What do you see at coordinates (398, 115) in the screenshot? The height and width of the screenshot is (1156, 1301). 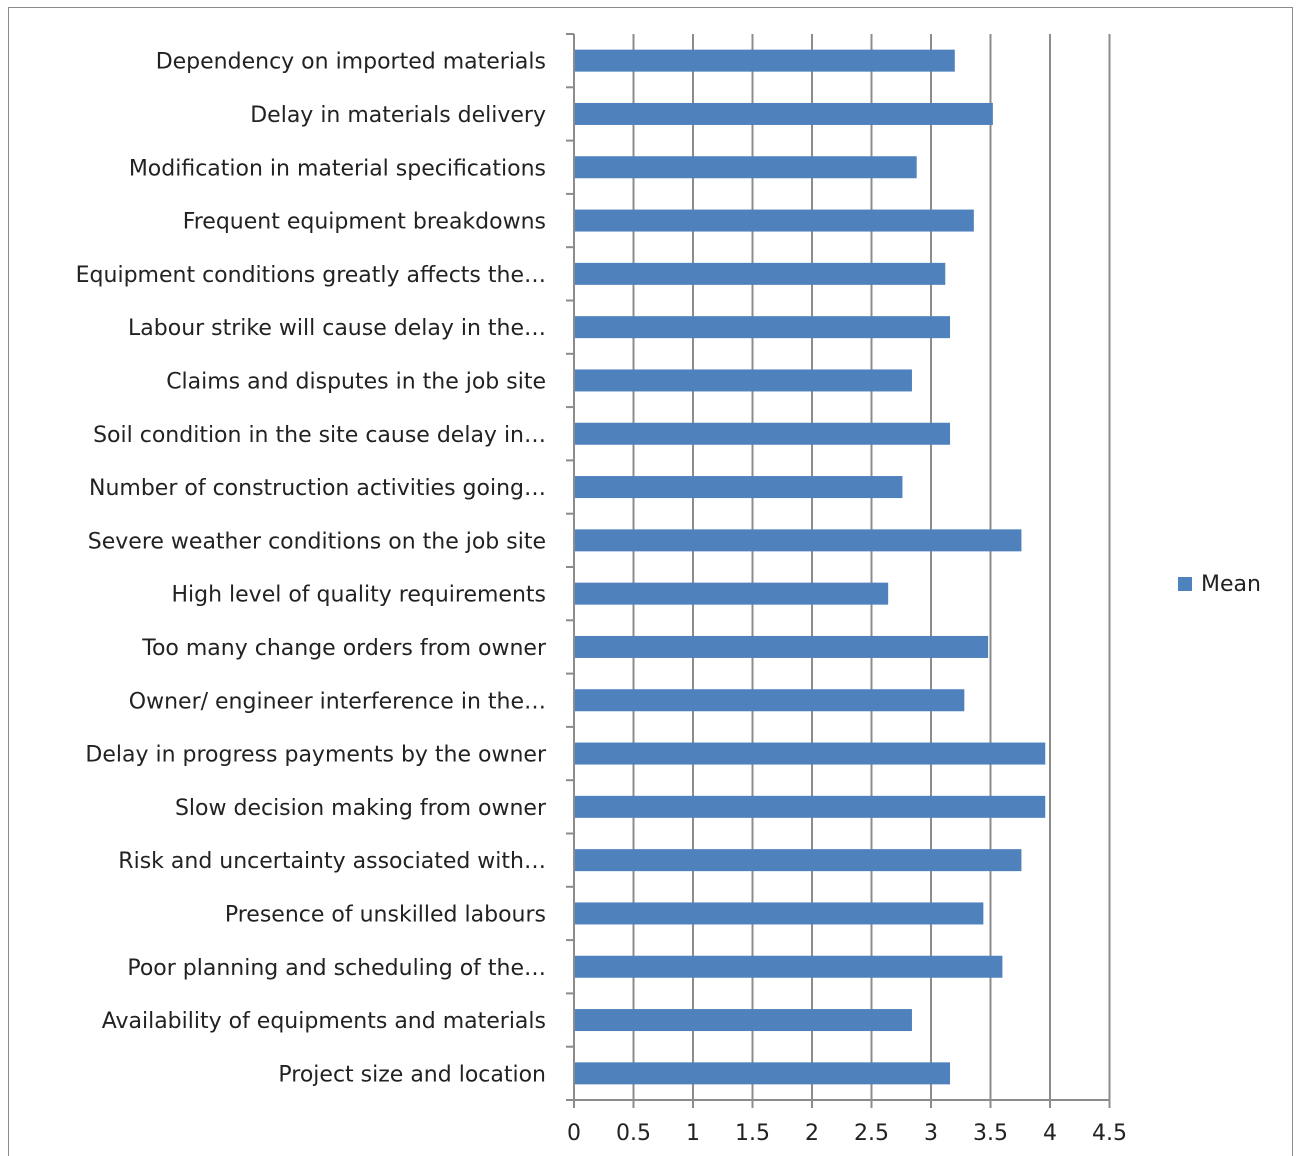 I see `category-label-2: Delay in materials delivery` at bounding box center [398, 115].